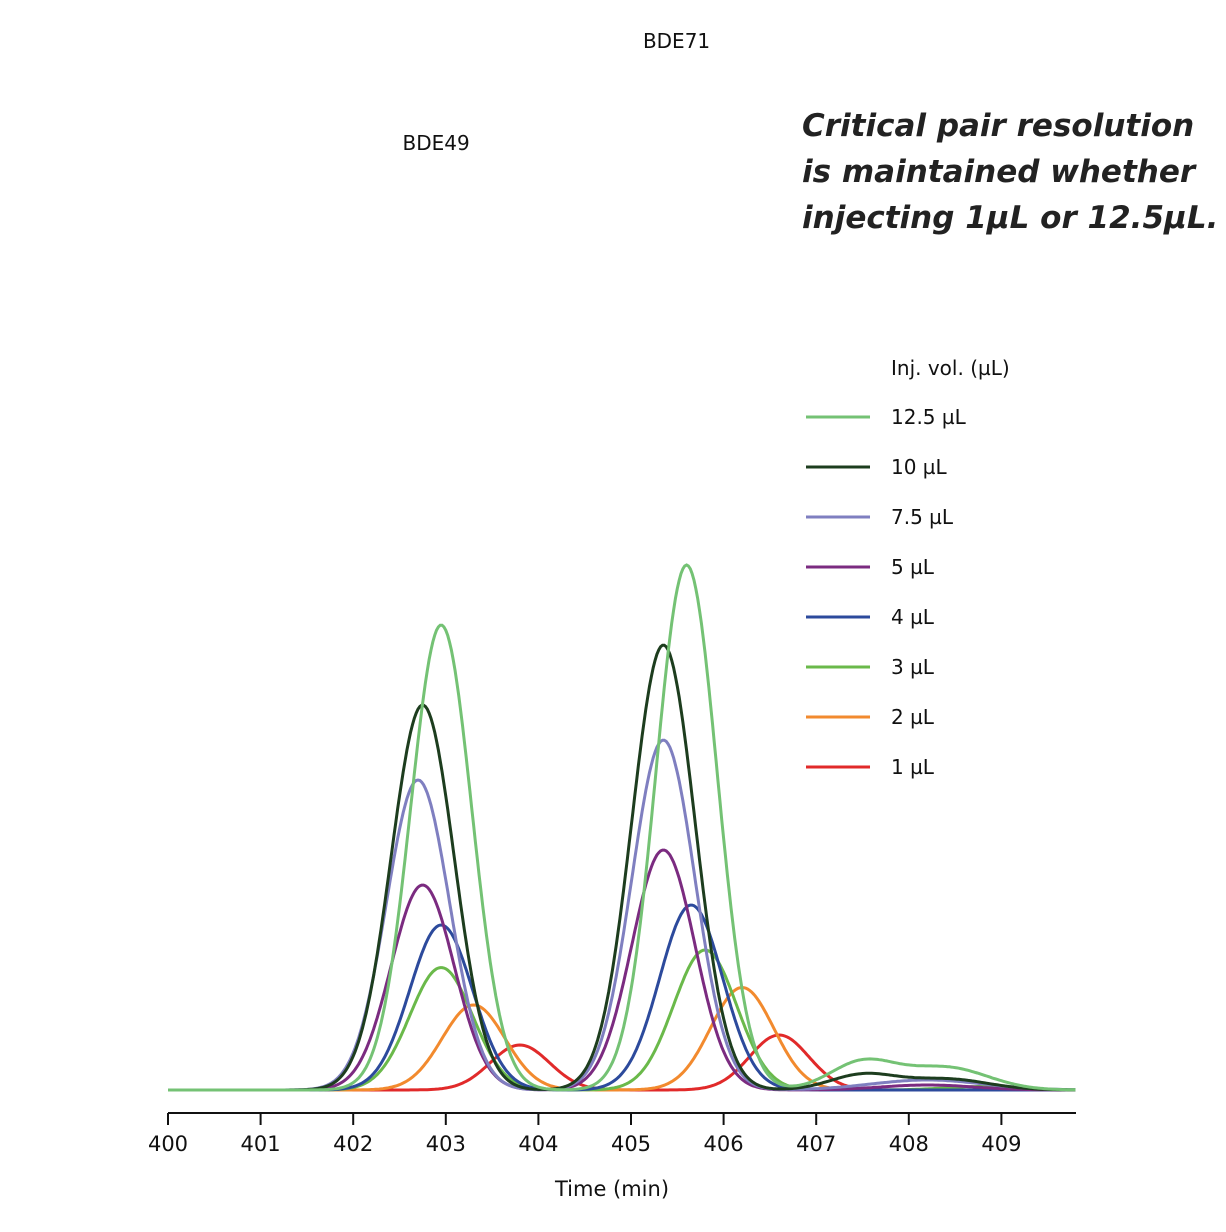 The image size is (1226, 1232). Describe the element at coordinates (913, 767) in the screenshot. I see `legend-label: 1 µL` at that location.